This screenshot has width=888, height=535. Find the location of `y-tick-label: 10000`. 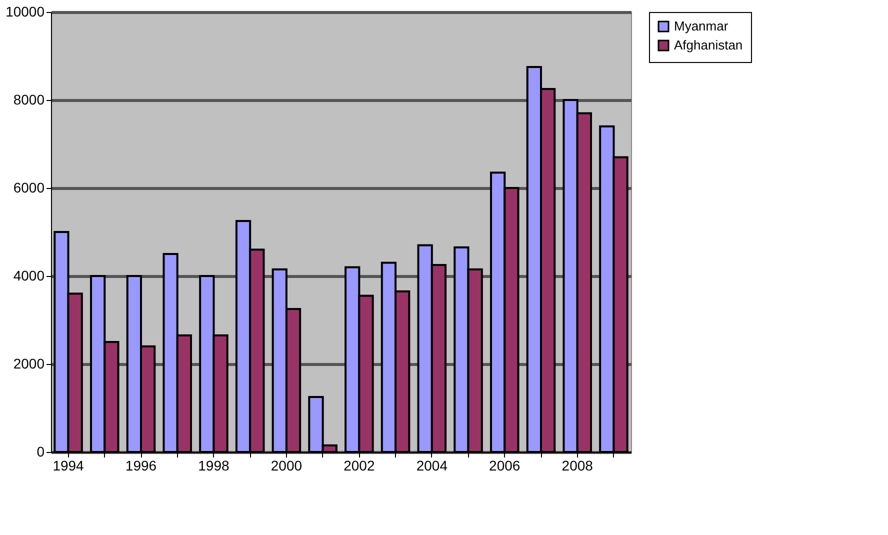

y-tick-label: 10000 is located at coordinates (25, 12).